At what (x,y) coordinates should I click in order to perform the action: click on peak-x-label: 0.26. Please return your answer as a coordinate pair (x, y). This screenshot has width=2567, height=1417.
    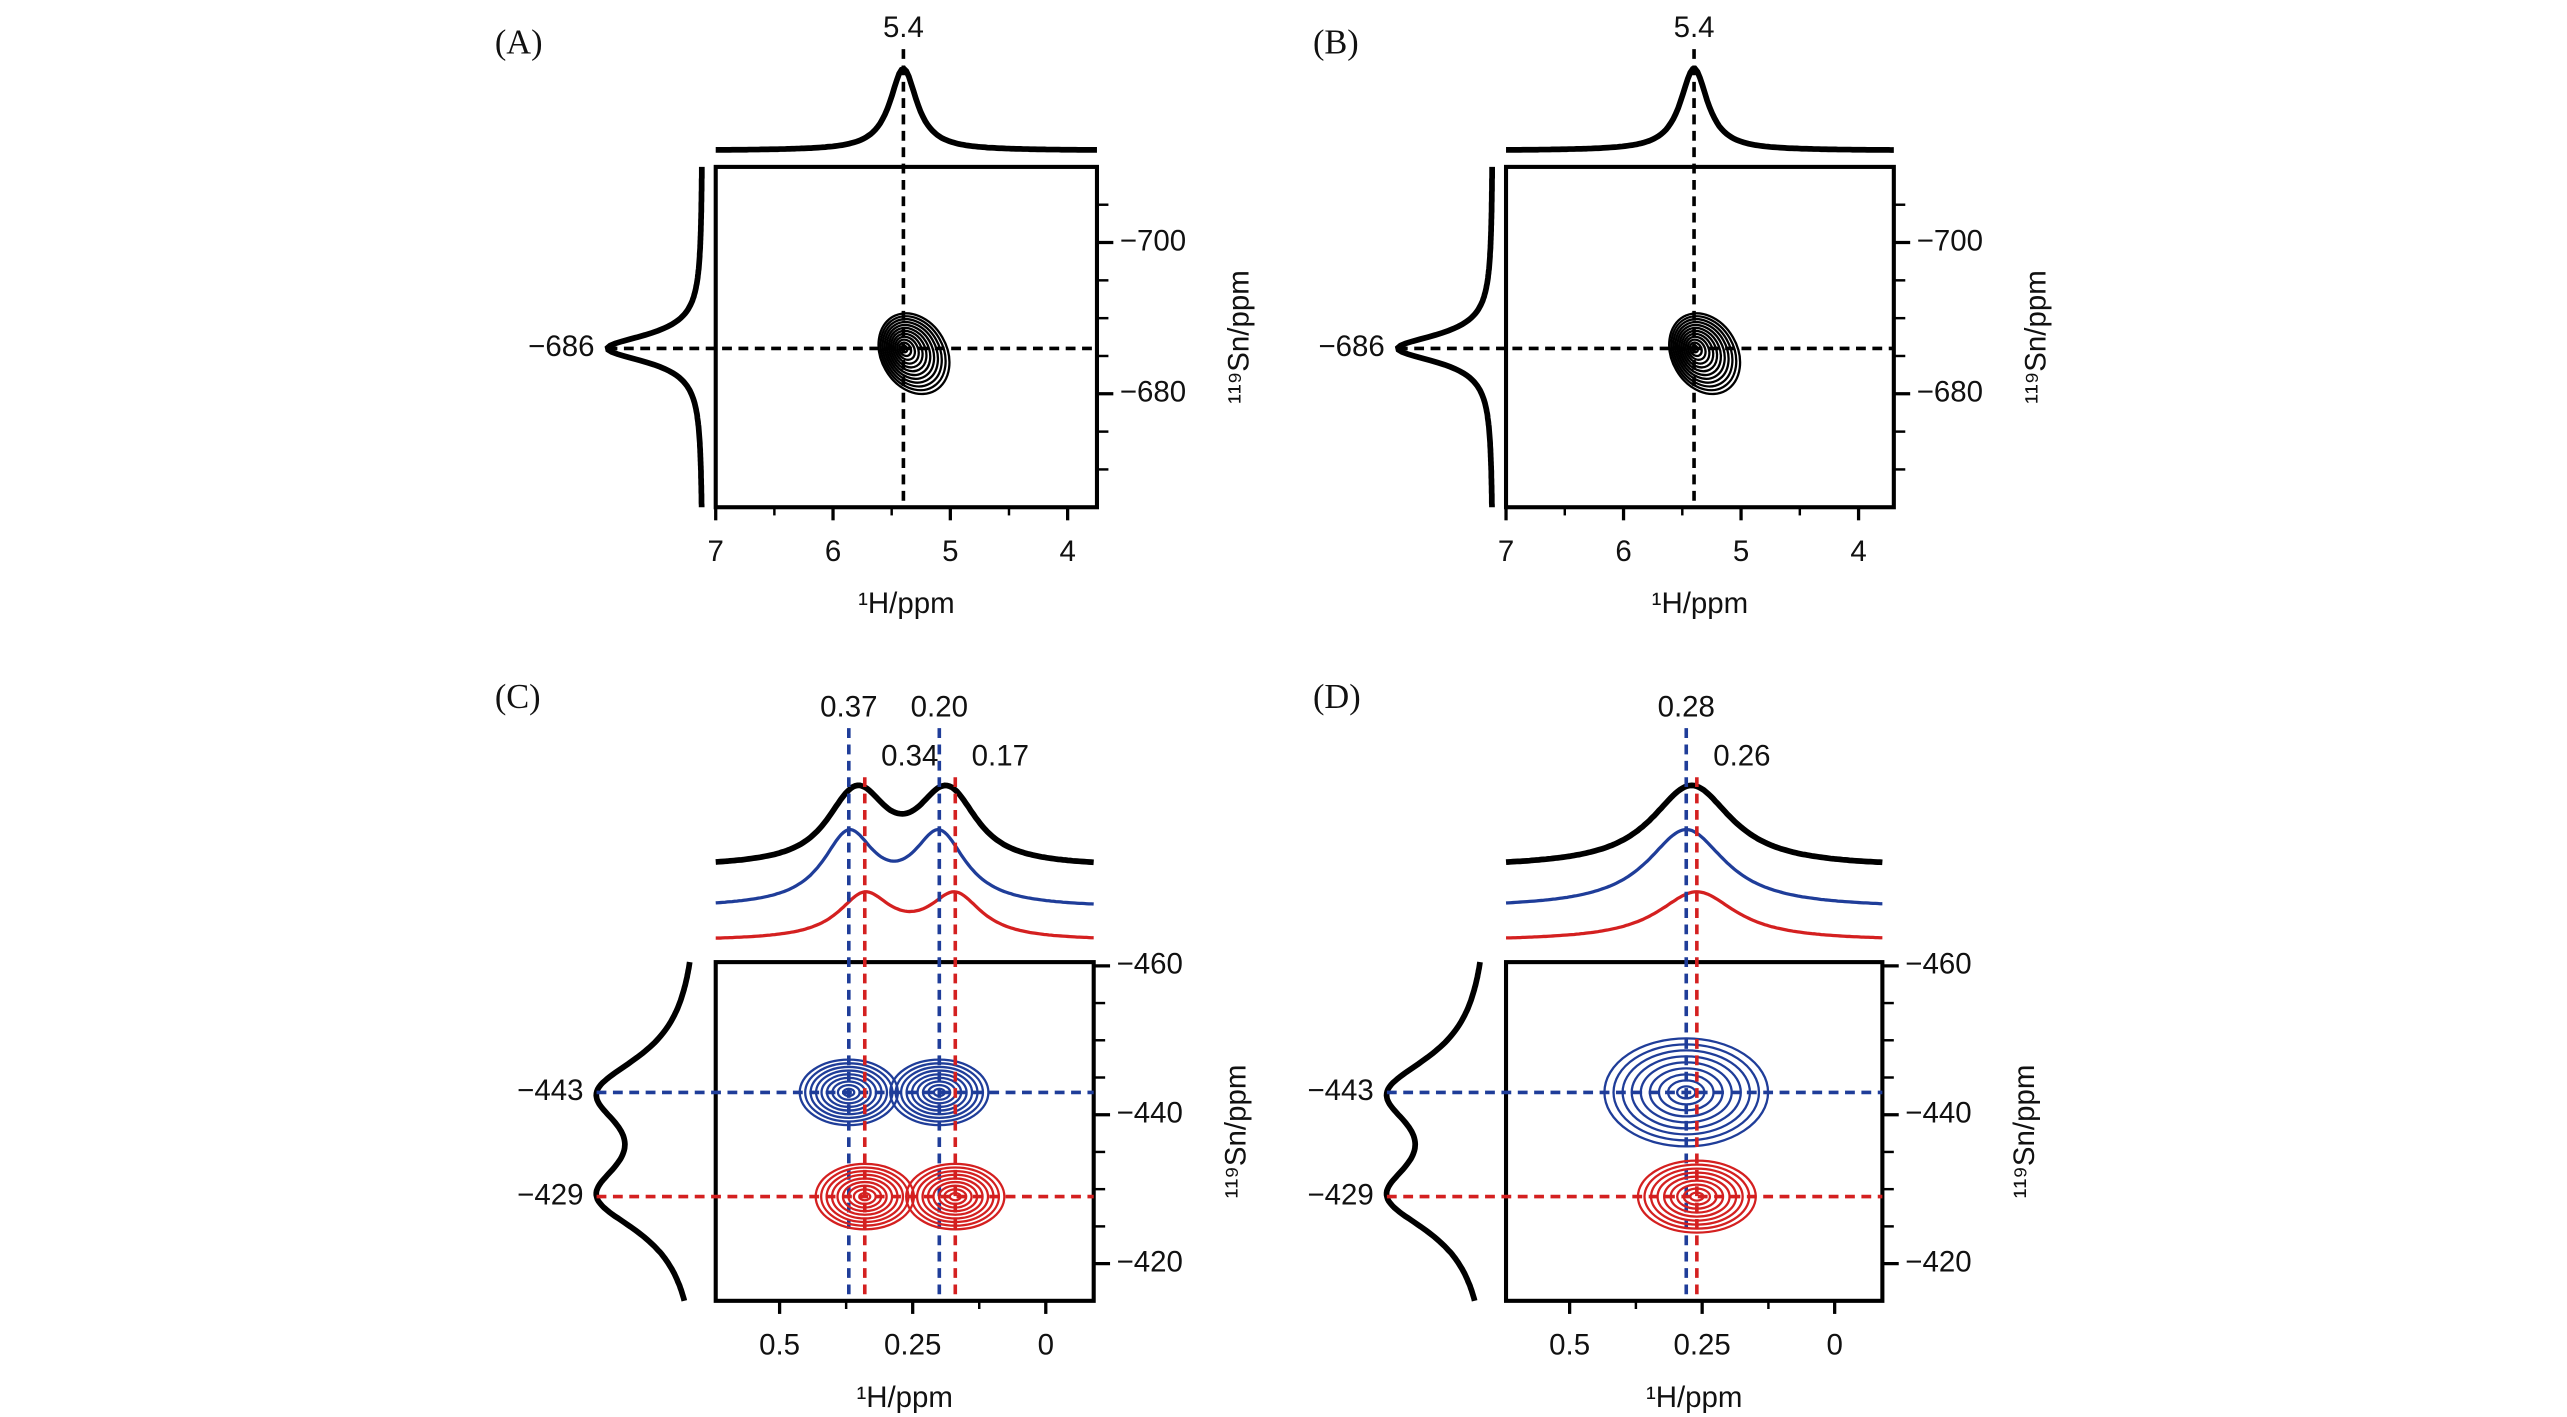
    Looking at the image, I should click on (1741, 755).